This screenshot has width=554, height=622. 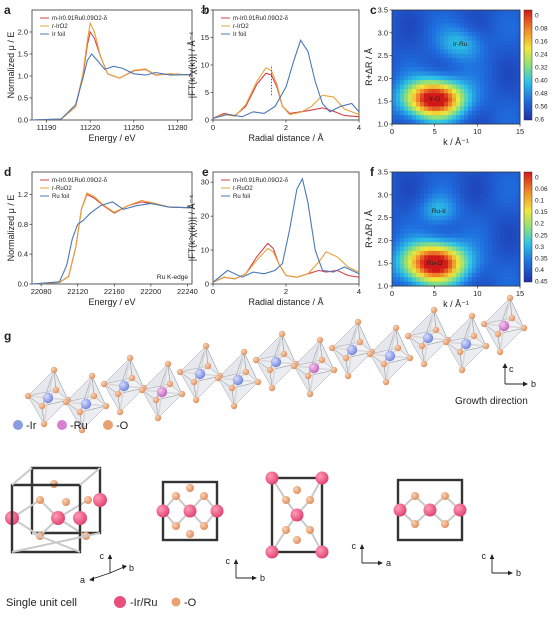 What do you see at coordinates (172, 277) in the screenshot?
I see `edge-annotation: Ru K-edge` at bounding box center [172, 277].